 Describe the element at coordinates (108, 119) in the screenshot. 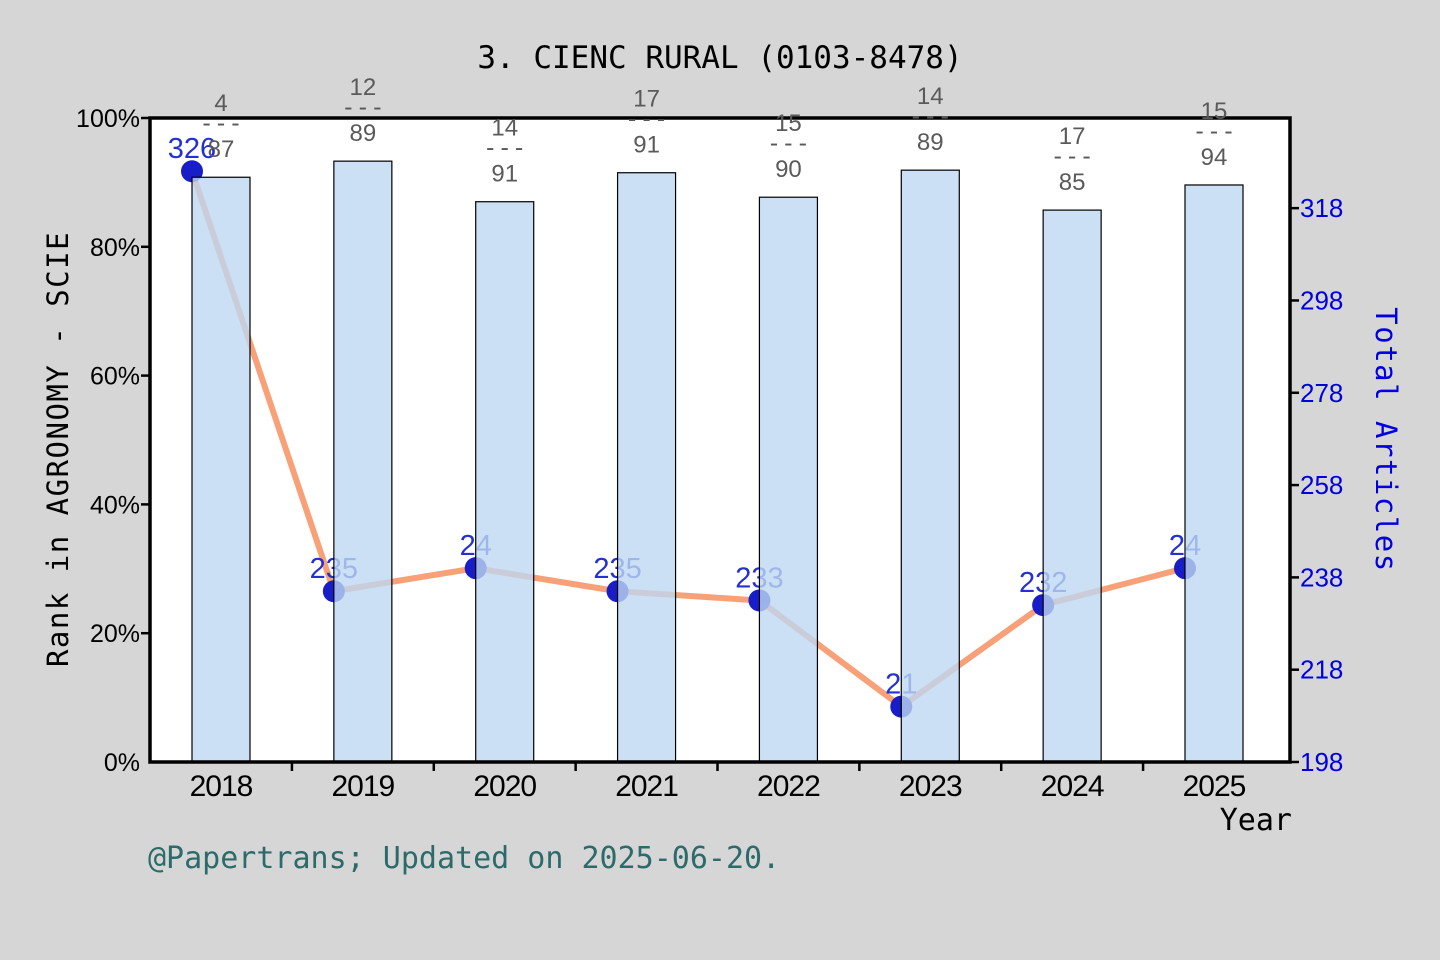

I see `left-axis-tick-label: 100%` at that location.